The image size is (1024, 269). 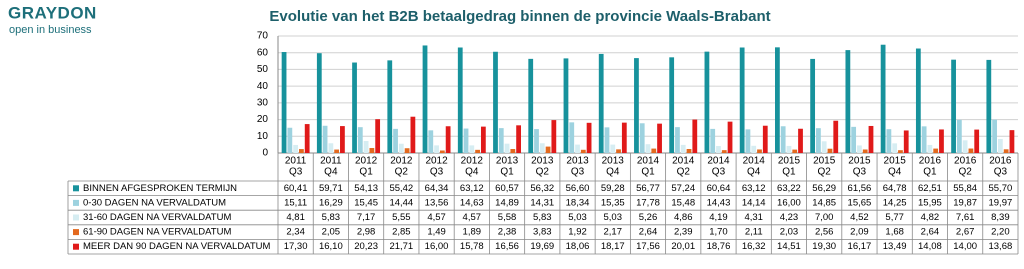 I want to click on table-value: 16,17, so click(x=860, y=246).